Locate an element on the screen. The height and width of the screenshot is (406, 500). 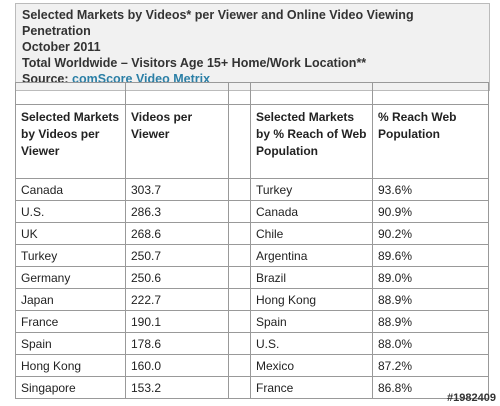
cell: 88.0% is located at coordinates (430, 343).